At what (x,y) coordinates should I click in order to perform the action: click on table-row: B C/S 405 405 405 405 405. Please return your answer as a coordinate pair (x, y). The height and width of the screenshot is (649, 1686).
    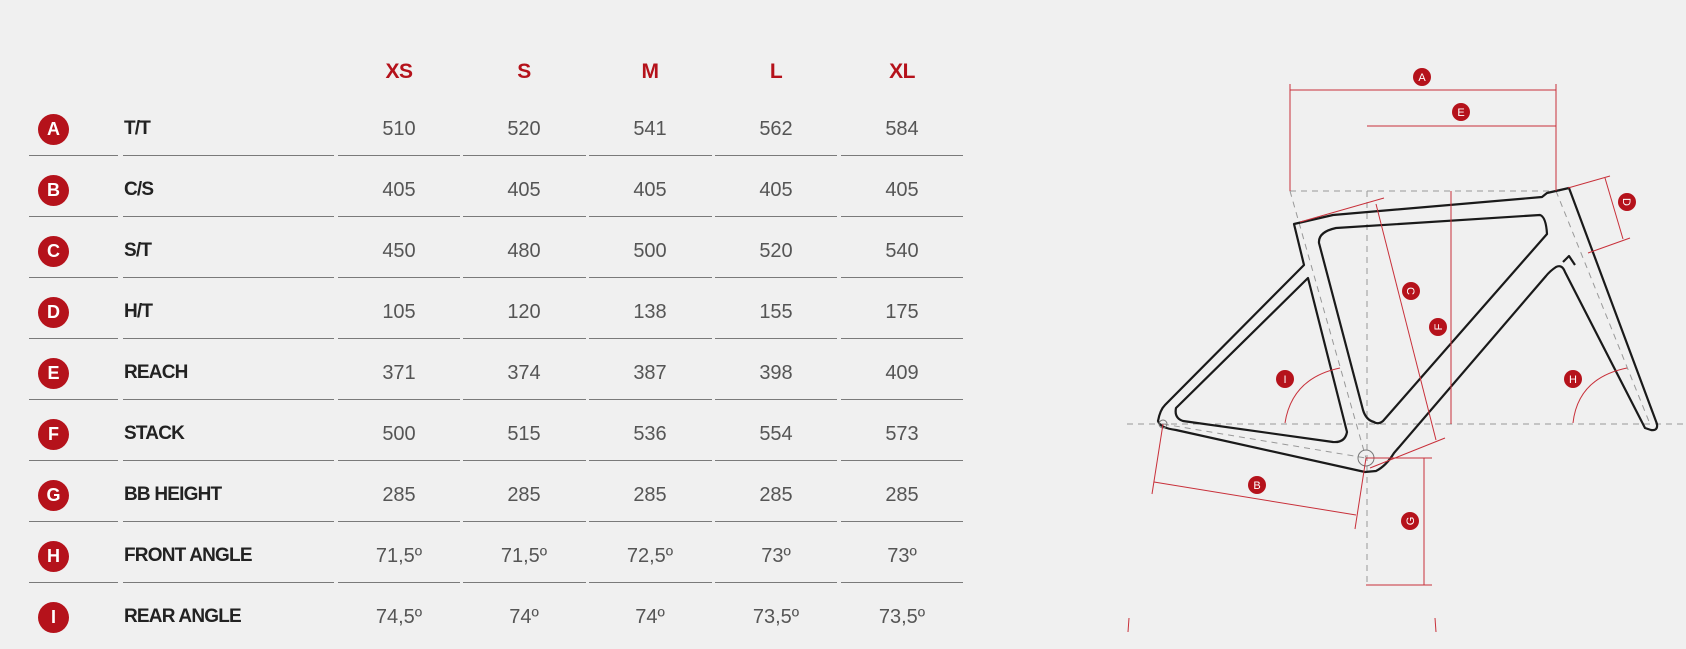
    Looking at the image, I should click on (490, 191).